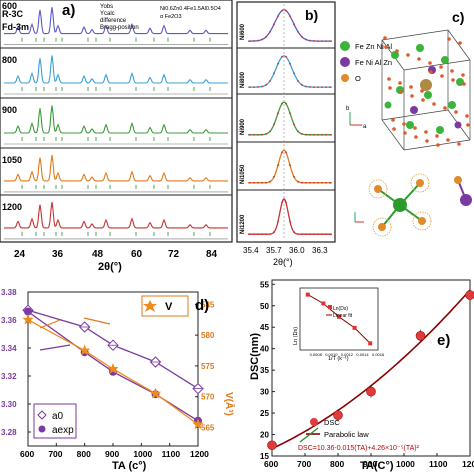 This screenshot has height=474, width=474. What do you see at coordinates (12, 160) in the screenshot?
I see `row-label-1050: 1050` at bounding box center [12, 160].